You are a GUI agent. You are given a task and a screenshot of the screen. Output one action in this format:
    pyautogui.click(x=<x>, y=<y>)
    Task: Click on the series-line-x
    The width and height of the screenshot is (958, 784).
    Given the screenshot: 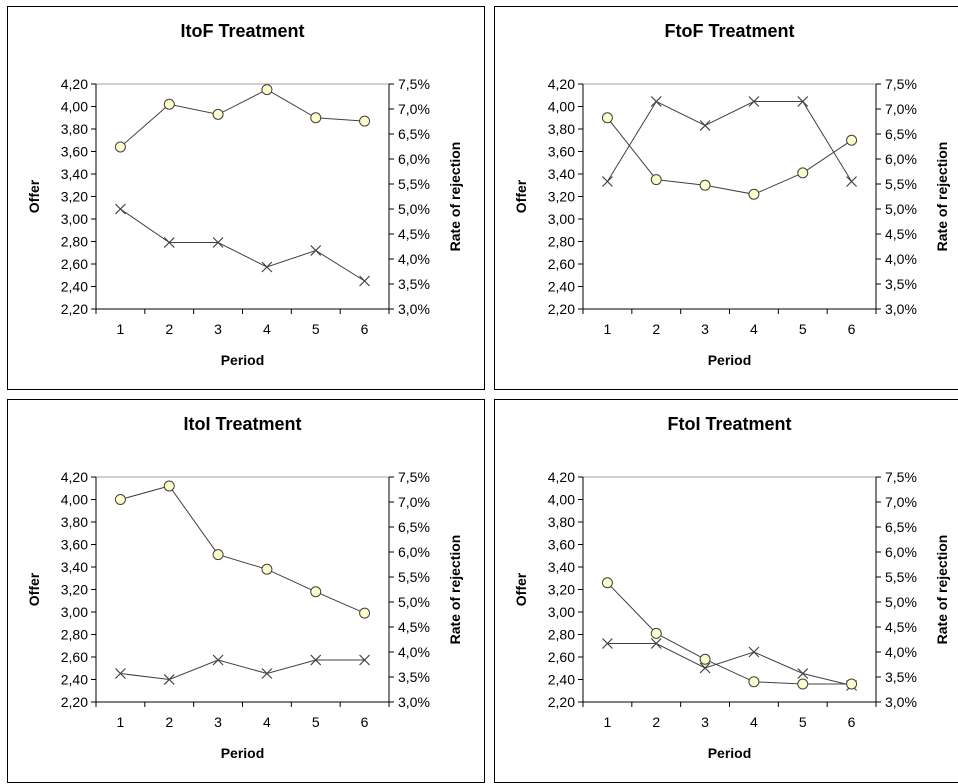 What is the action you would take?
    pyautogui.click(x=729, y=664)
    